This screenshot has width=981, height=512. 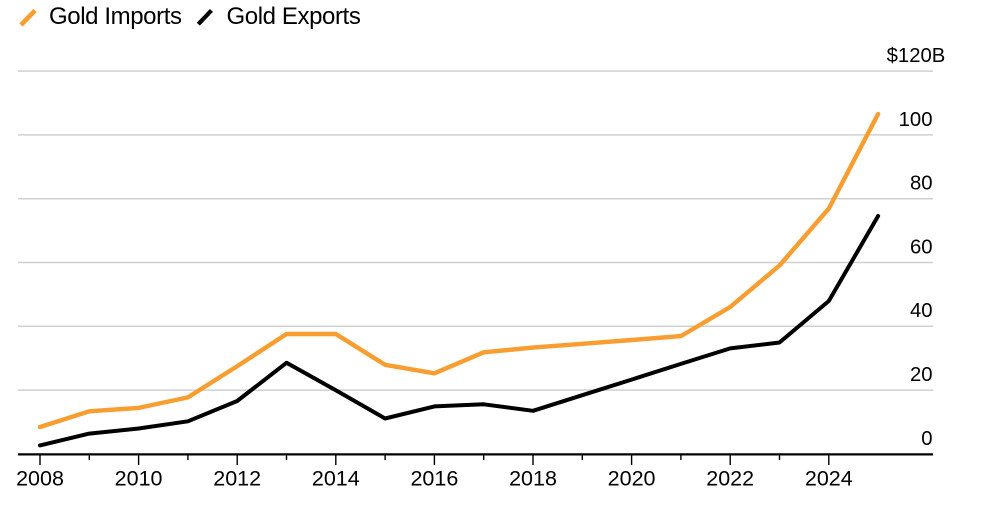 What do you see at coordinates (921, 375) in the screenshot?
I see `svg-text: 20` at bounding box center [921, 375].